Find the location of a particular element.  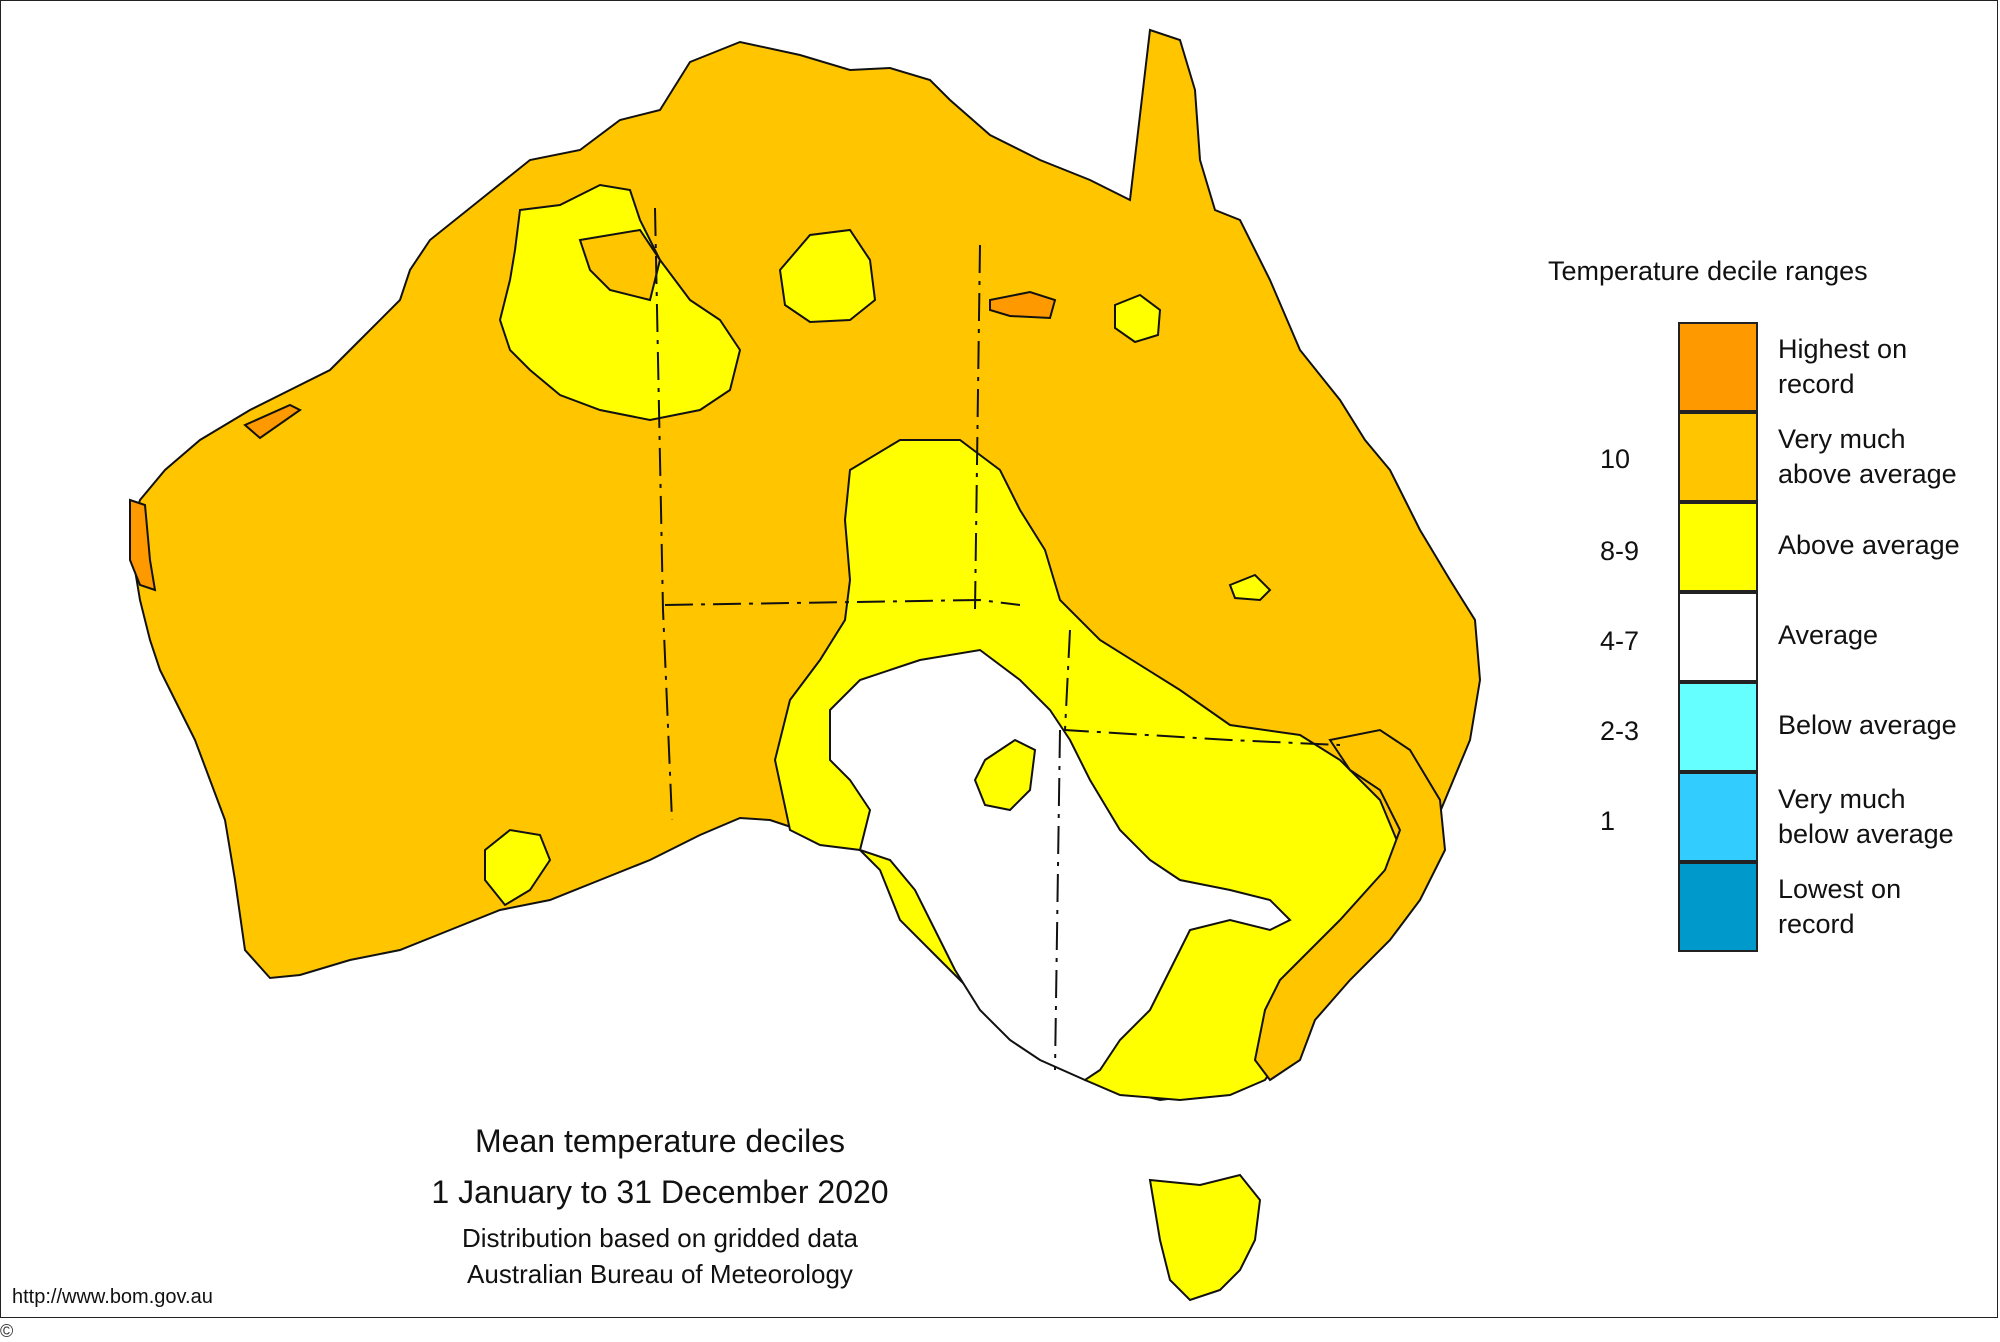

legend-swatch-lowest is located at coordinates (1718, 907).